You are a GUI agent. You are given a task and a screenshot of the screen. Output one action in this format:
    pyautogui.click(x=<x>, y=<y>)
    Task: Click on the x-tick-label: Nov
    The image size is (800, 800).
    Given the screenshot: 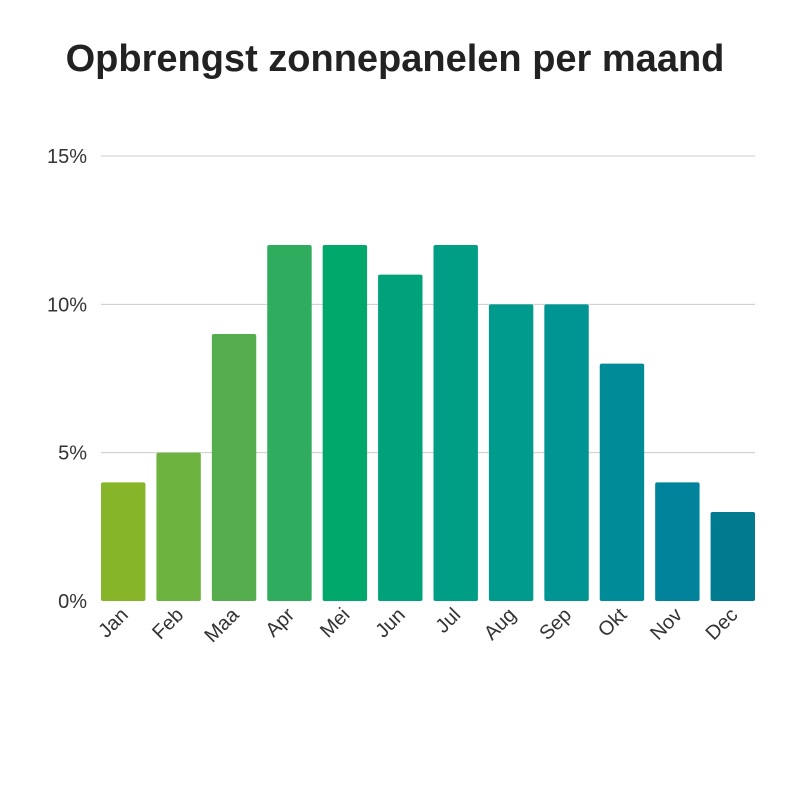 What is the action you would take?
    pyautogui.click(x=666, y=624)
    